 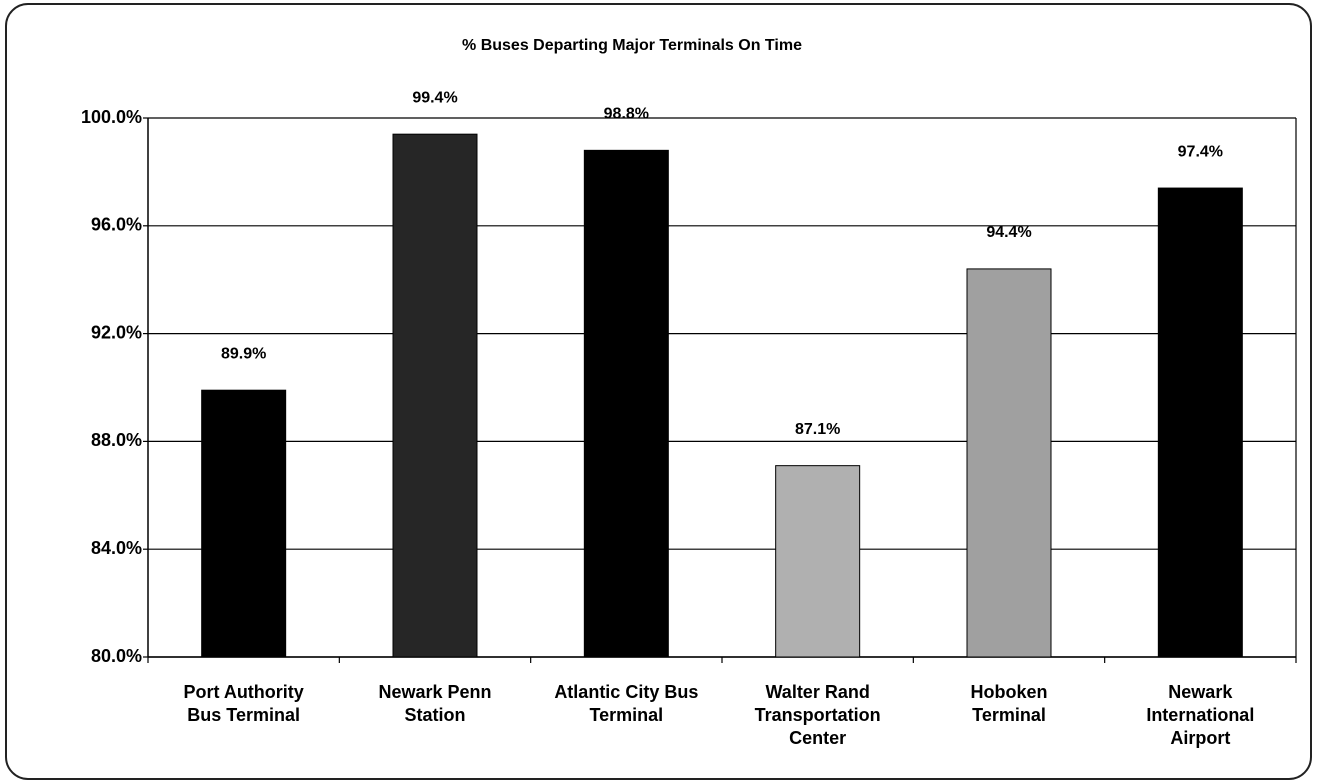 What do you see at coordinates (817, 429) in the screenshot?
I see `value-label: 87.1%` at bounding box center [817, 429].